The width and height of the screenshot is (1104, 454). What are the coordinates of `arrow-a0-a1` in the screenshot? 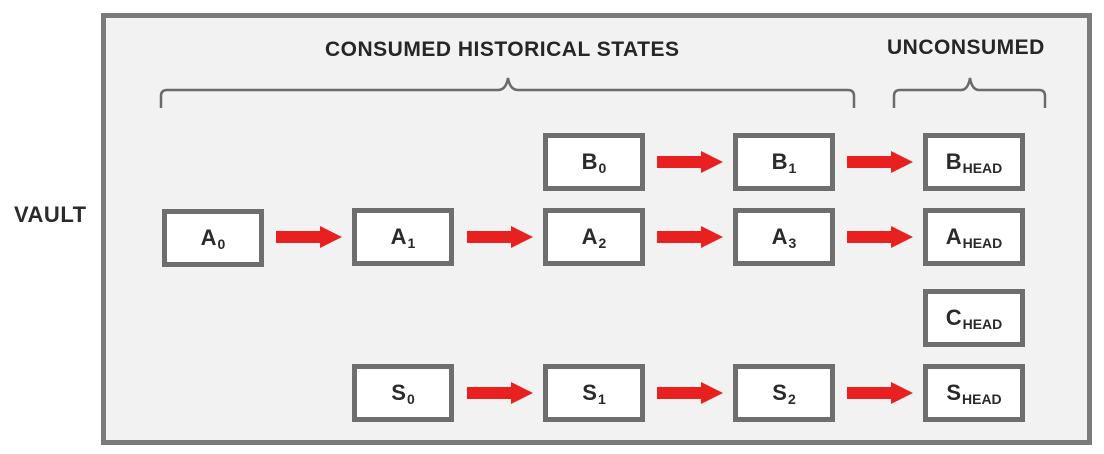 It's located at (309, 237).